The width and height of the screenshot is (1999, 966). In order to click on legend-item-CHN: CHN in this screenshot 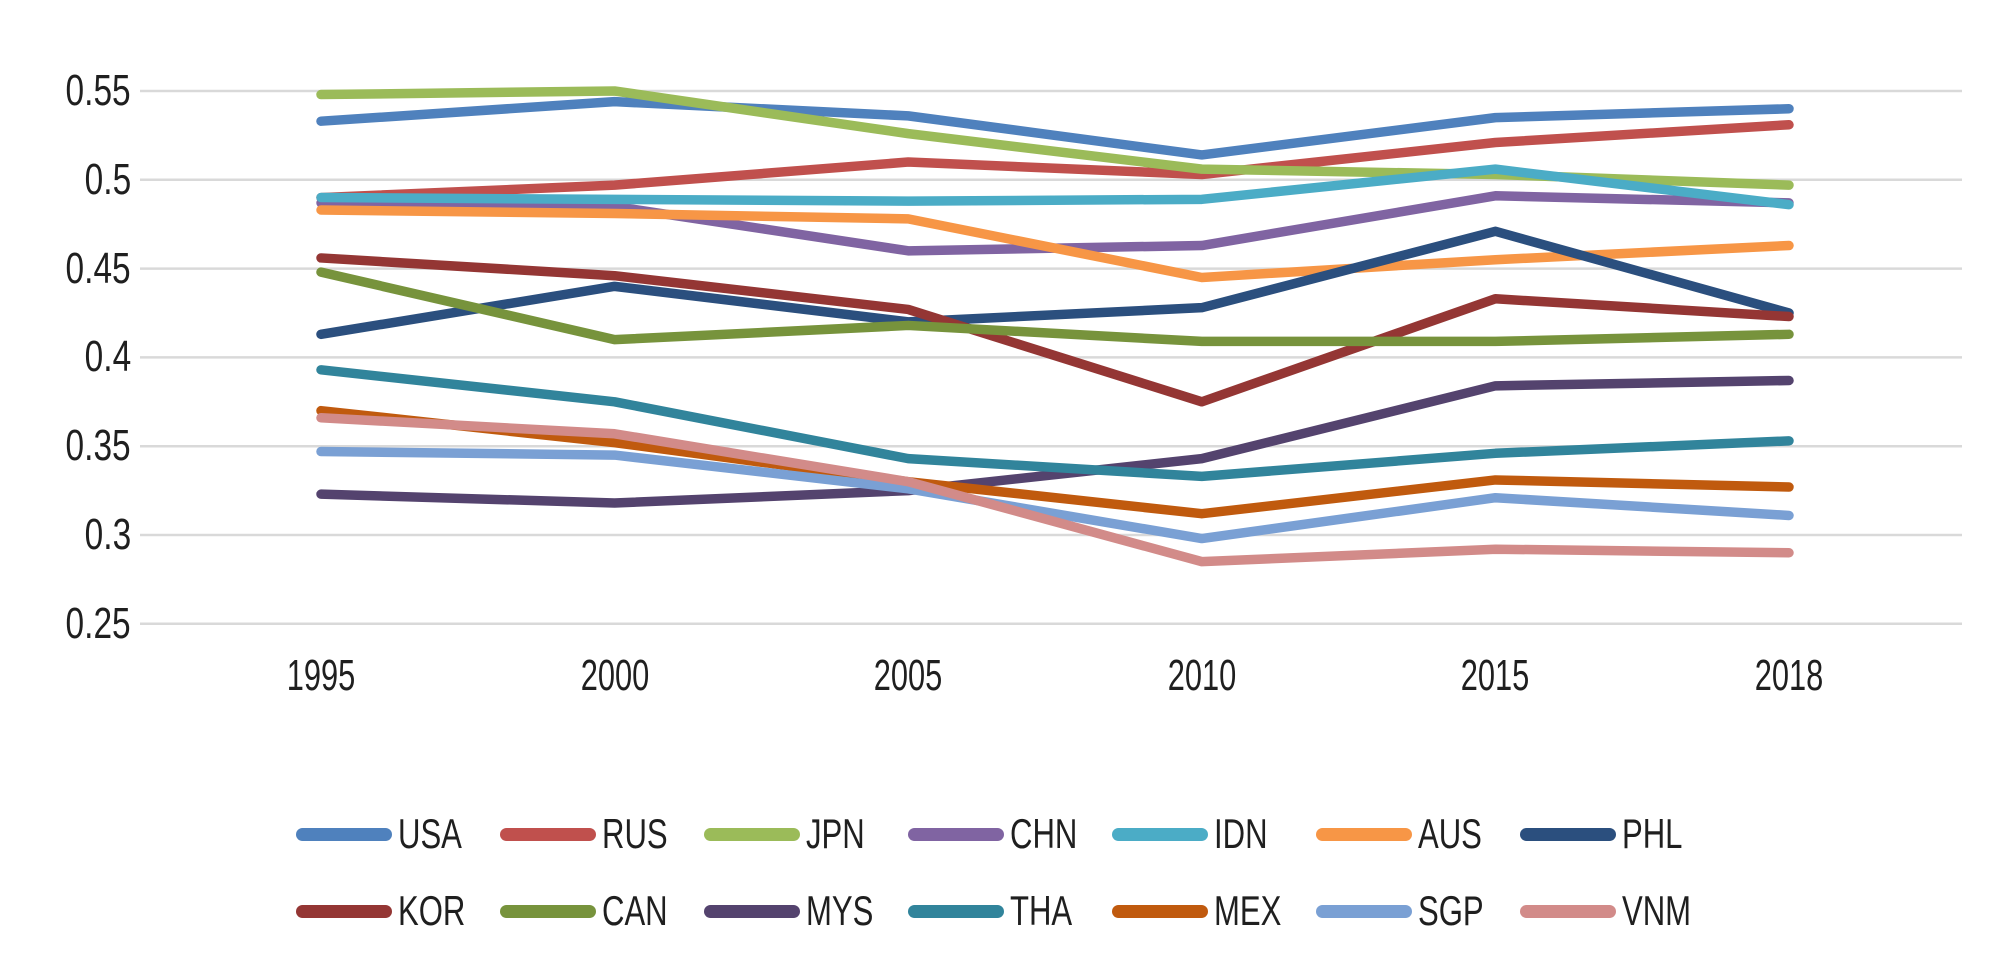, I will do `click(1010, 834)`.